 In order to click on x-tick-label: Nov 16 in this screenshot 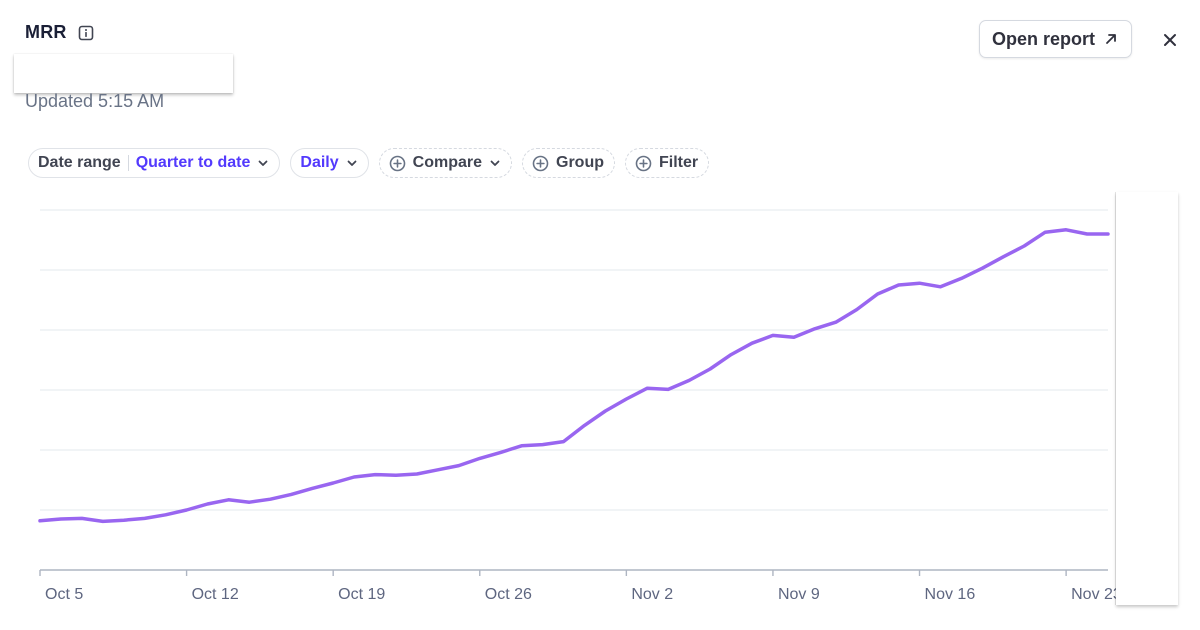, I will do `click(950, 594)`.